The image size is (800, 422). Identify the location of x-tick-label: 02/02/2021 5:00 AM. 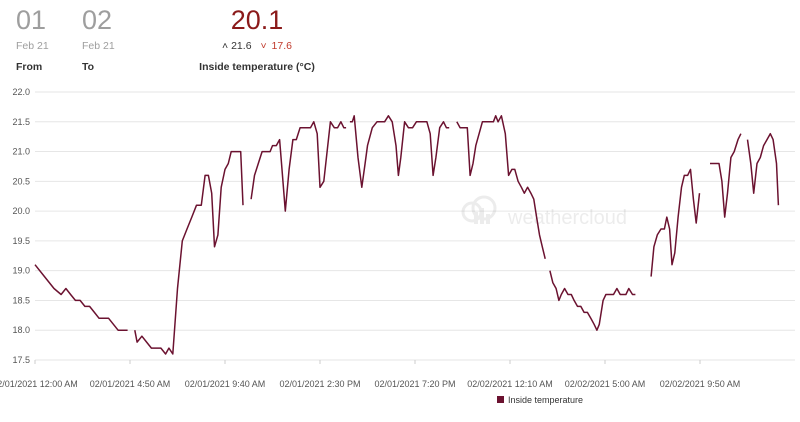
(605, 384).